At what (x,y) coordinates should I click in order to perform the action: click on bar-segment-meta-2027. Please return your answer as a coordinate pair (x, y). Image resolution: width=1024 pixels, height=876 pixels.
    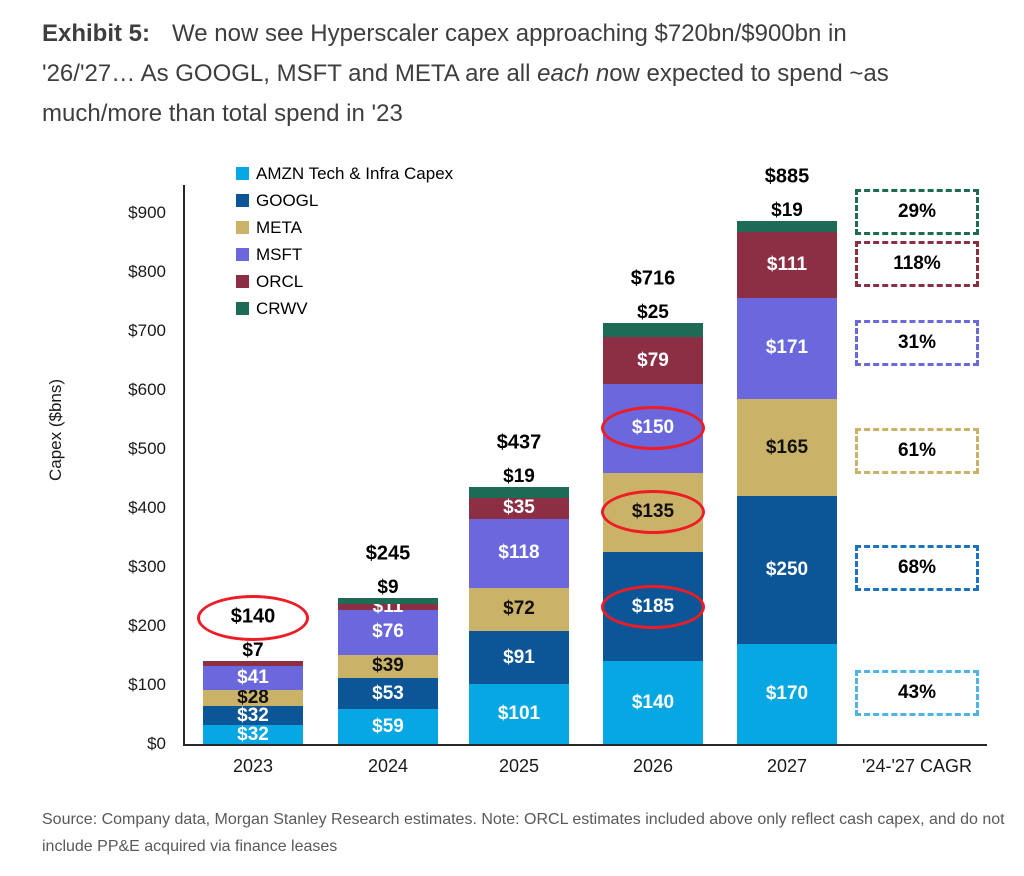
    Looking at the image, I should click on (787, 447).